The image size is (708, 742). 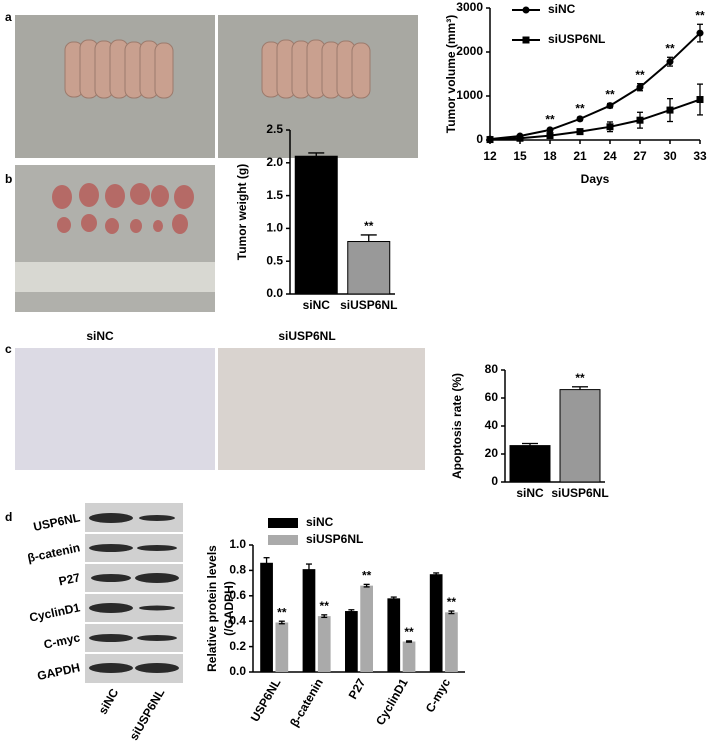 I want to click on blot-row-label: GAPDH, so click(x=58, y=671).